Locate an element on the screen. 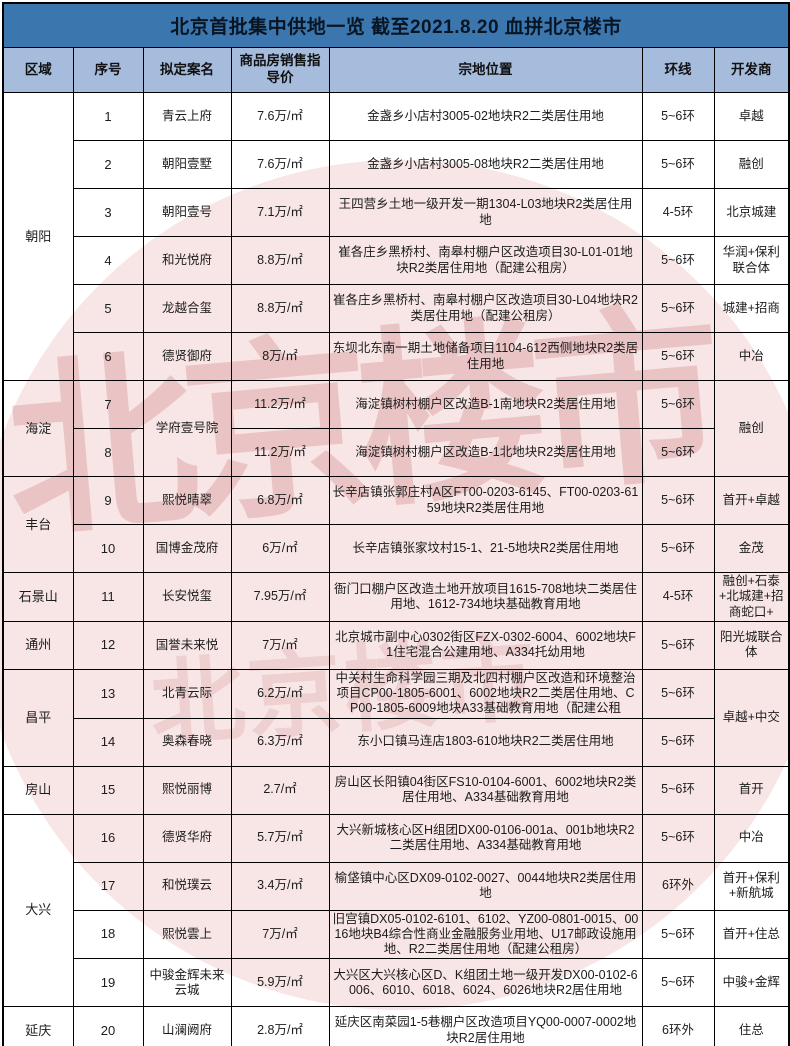 The height and width of the screenshot is (1046, 790). column-header-price: 商品房销售指导价 is located at coordinates (280, 70).